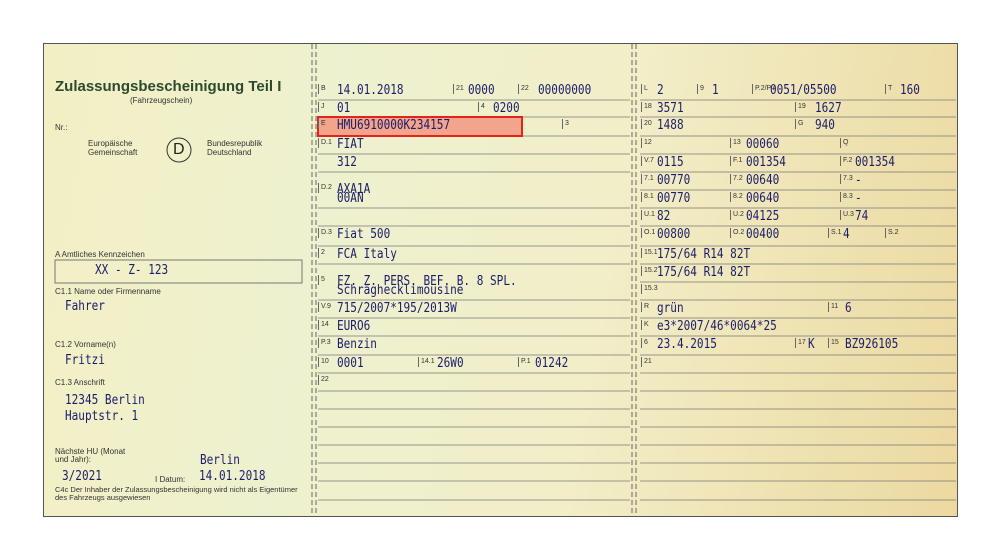 This screenshot has width=1000, height=556. I want to click on field-value: 0000, so click(481, 90).